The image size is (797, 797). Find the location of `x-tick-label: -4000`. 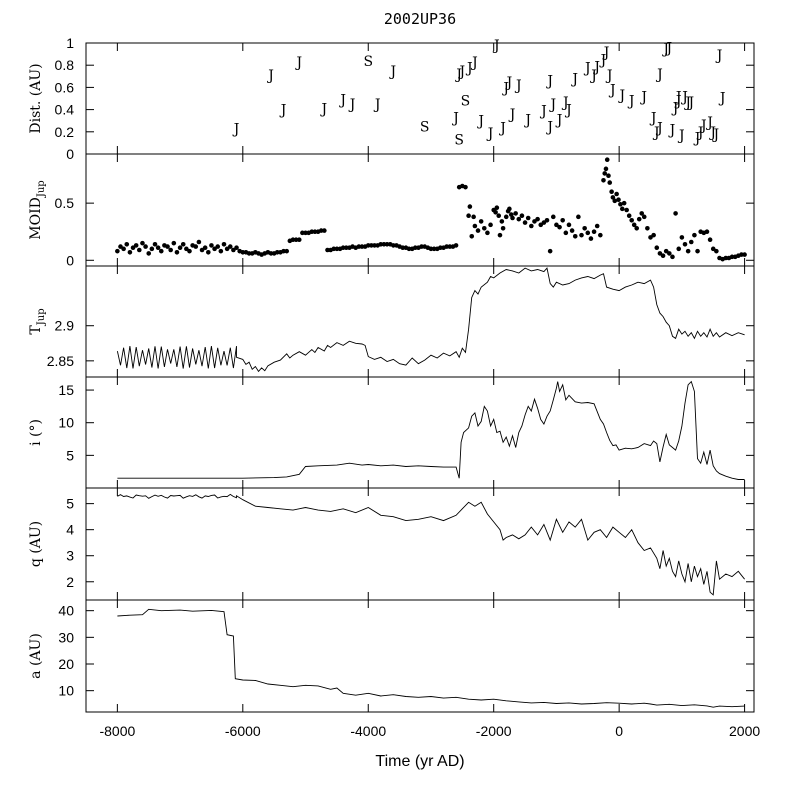

x-tick-label: -4000 is located at coordinates (368, 731).